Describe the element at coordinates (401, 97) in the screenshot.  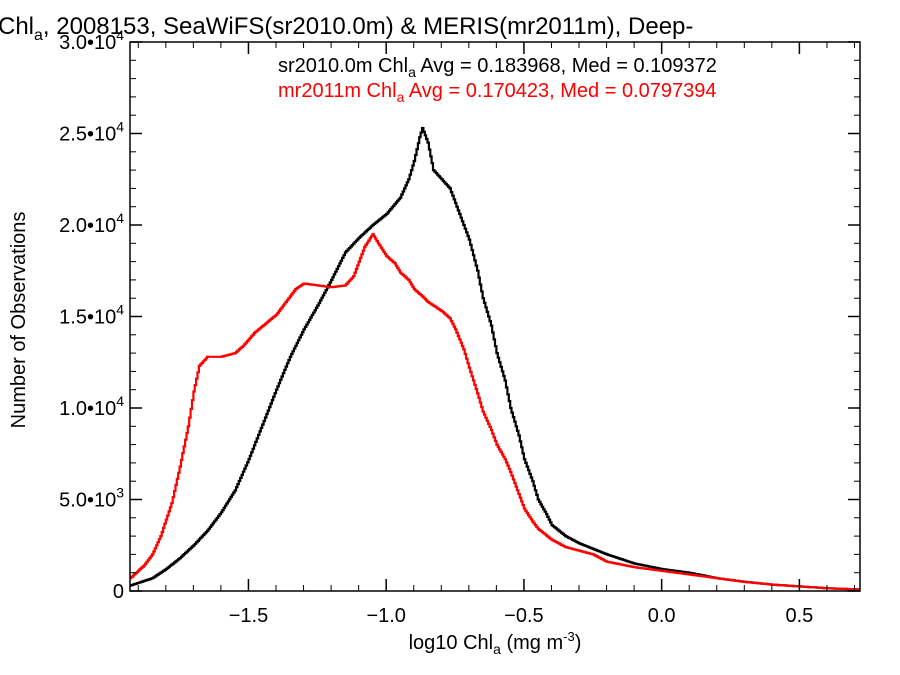
I see `legend-entry-mr2011-subscript: a` at that location.